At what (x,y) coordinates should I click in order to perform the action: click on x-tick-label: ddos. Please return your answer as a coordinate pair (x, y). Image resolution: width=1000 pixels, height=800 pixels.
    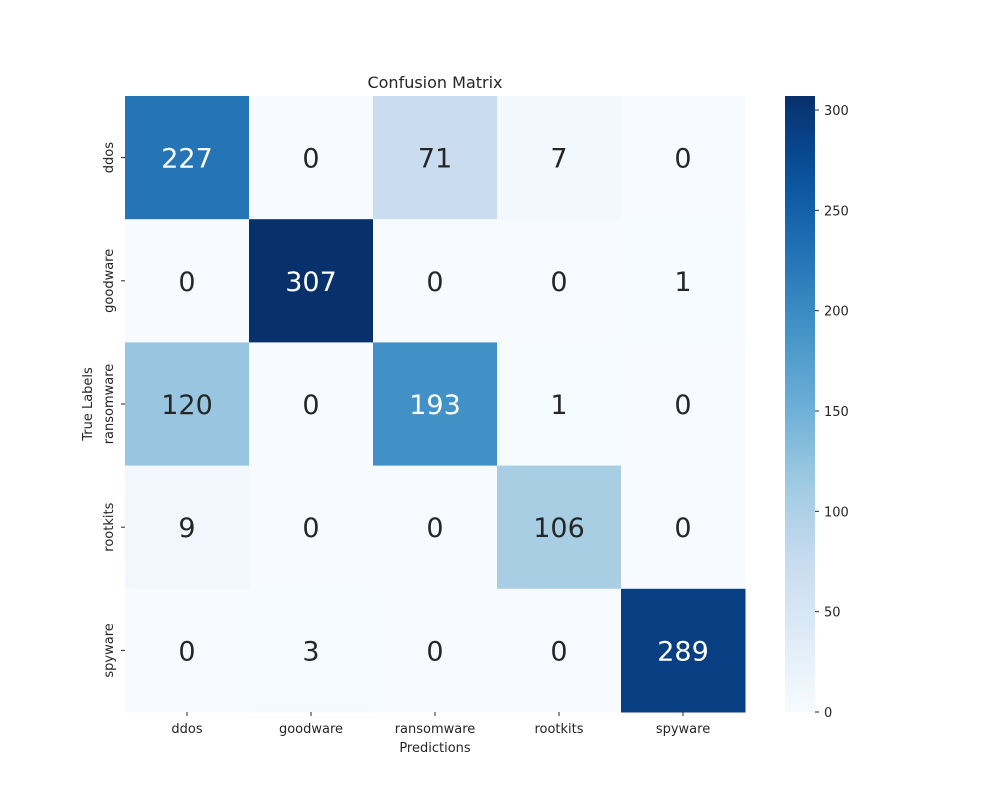
    Looking at the image, I should click on (186, 729).